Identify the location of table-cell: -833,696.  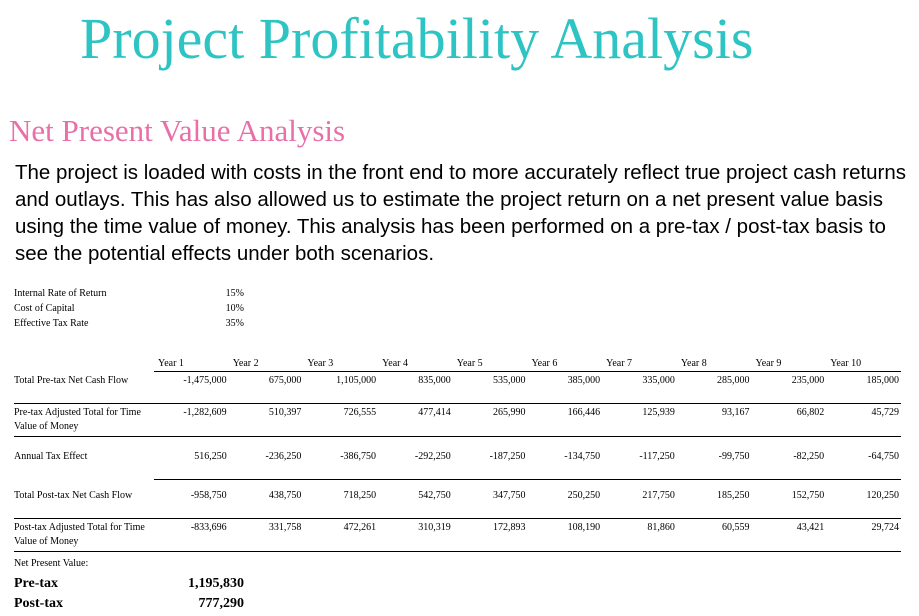
(191, 535).